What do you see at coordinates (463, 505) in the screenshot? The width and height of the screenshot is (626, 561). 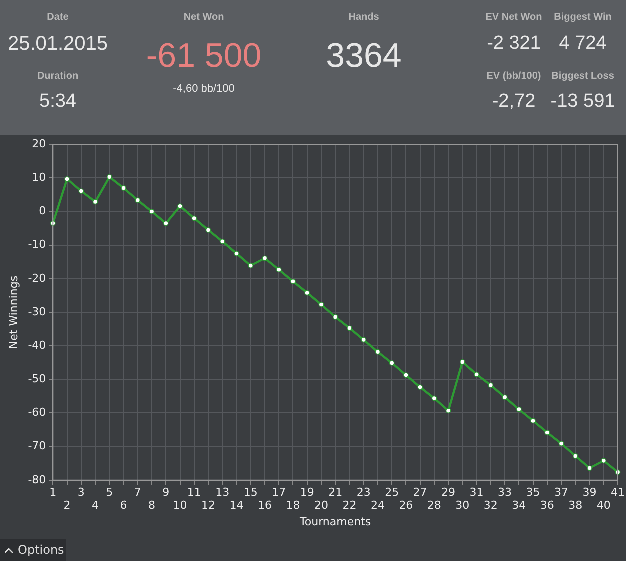 I see `x-tick-label: 30` at bounding box center [463, 505].